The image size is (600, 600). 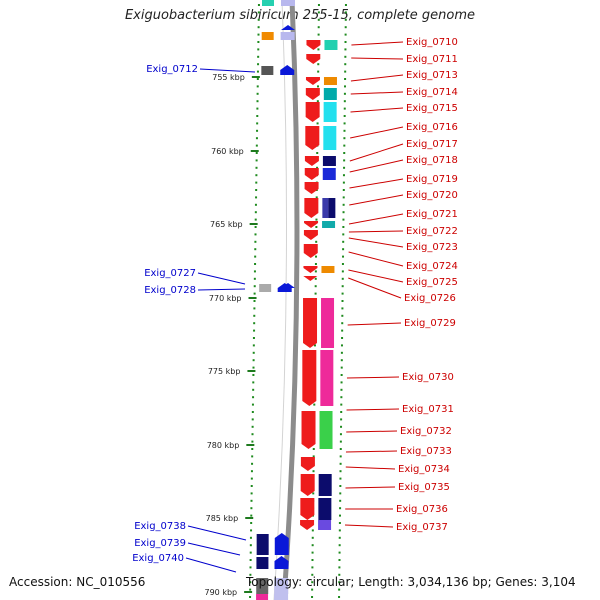 What do you see at coordinates (160, 526) in the screenshot?
I see `forward-gene-label: Exig_0738` at bounding box center [160, 526].